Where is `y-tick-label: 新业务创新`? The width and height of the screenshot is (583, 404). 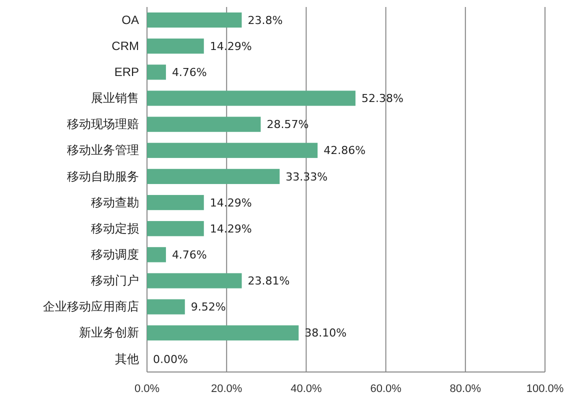
y-tick-label: 新业务创新 is located at coordinates (109, 333).